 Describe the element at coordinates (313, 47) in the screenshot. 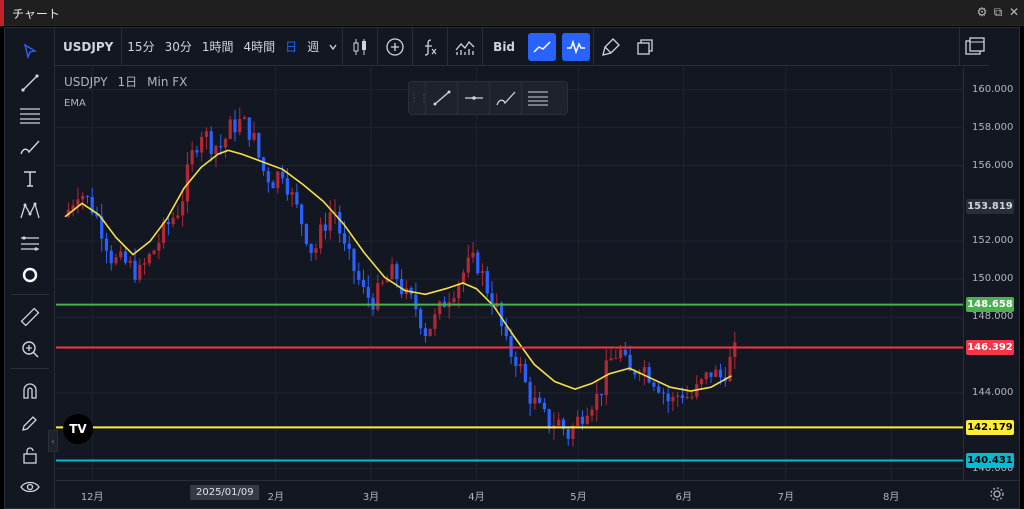

I see `timeframe-1w: 週` at that location.